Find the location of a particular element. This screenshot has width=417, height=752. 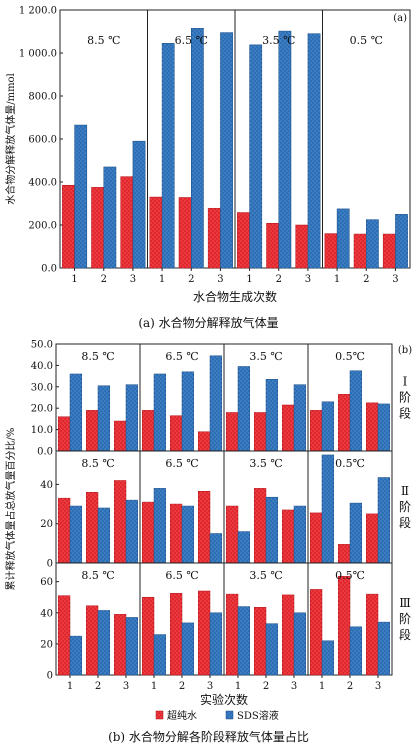

legend-label-pure-water: 超纯水 is located at coordinates (182, 715).